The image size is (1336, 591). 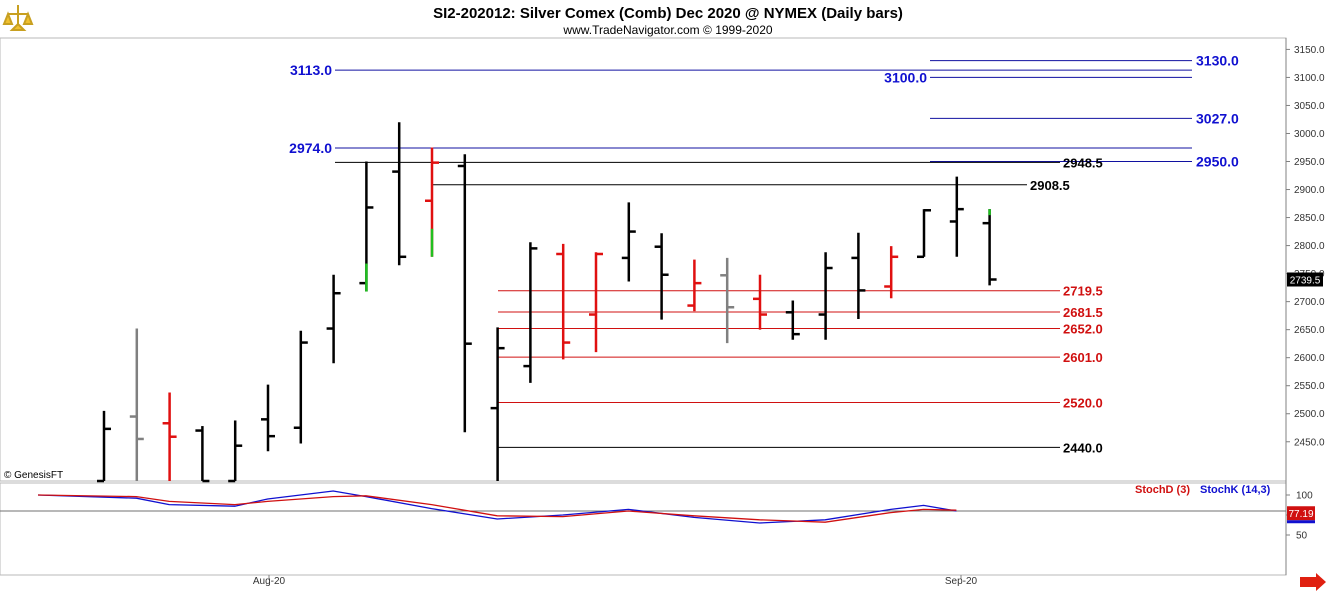 I want to click on level-label: 2950.0, so click(x=1217, y=162).